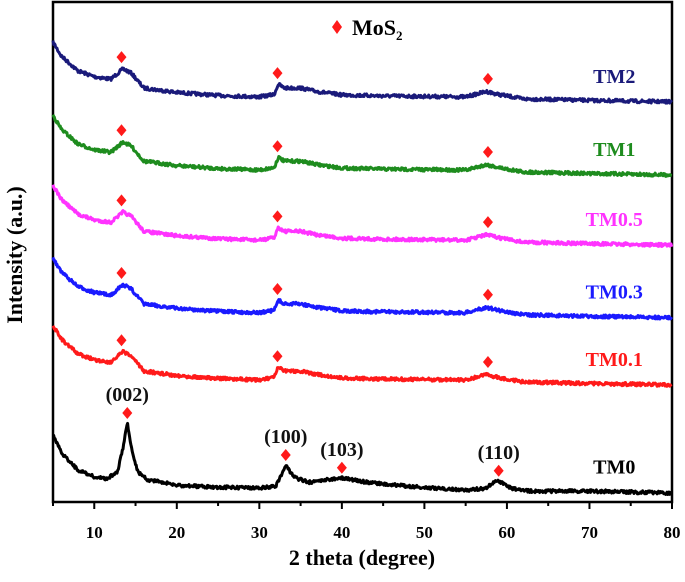  Describe the element at coordinates (589, 532) in the screenshot. I see `x-tick-label: 70` at that location.